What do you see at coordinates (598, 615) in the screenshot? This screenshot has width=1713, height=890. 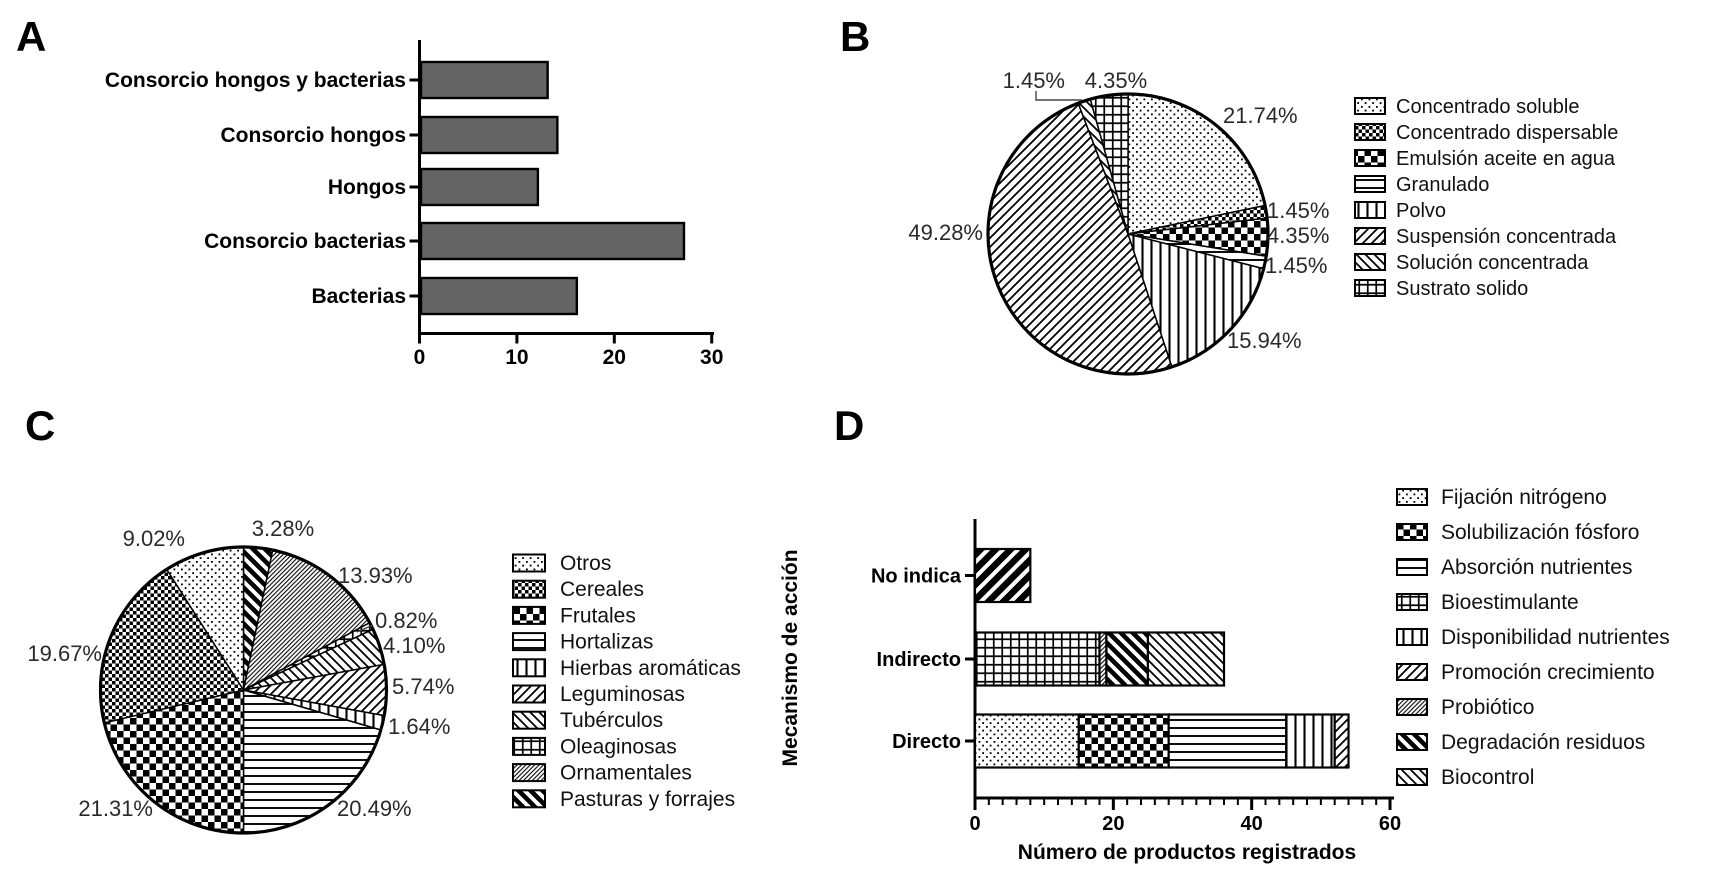 I see `legend-label: Frutales` at bounding box center [598, 615].